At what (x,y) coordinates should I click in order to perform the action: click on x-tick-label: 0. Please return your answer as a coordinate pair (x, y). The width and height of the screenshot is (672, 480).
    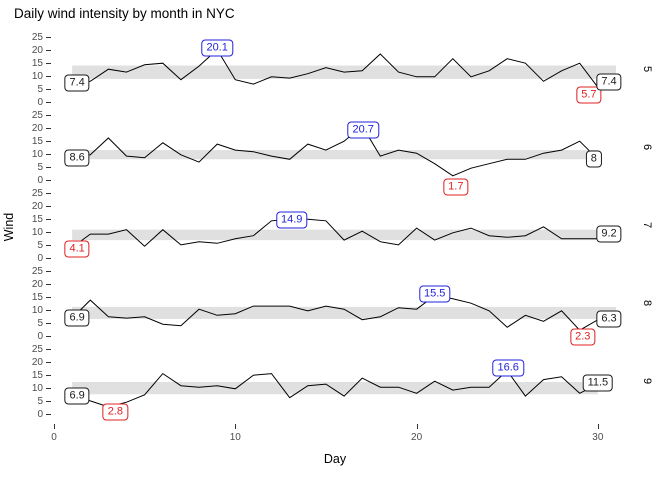
    Looking at the image, I should click on (54, 437).